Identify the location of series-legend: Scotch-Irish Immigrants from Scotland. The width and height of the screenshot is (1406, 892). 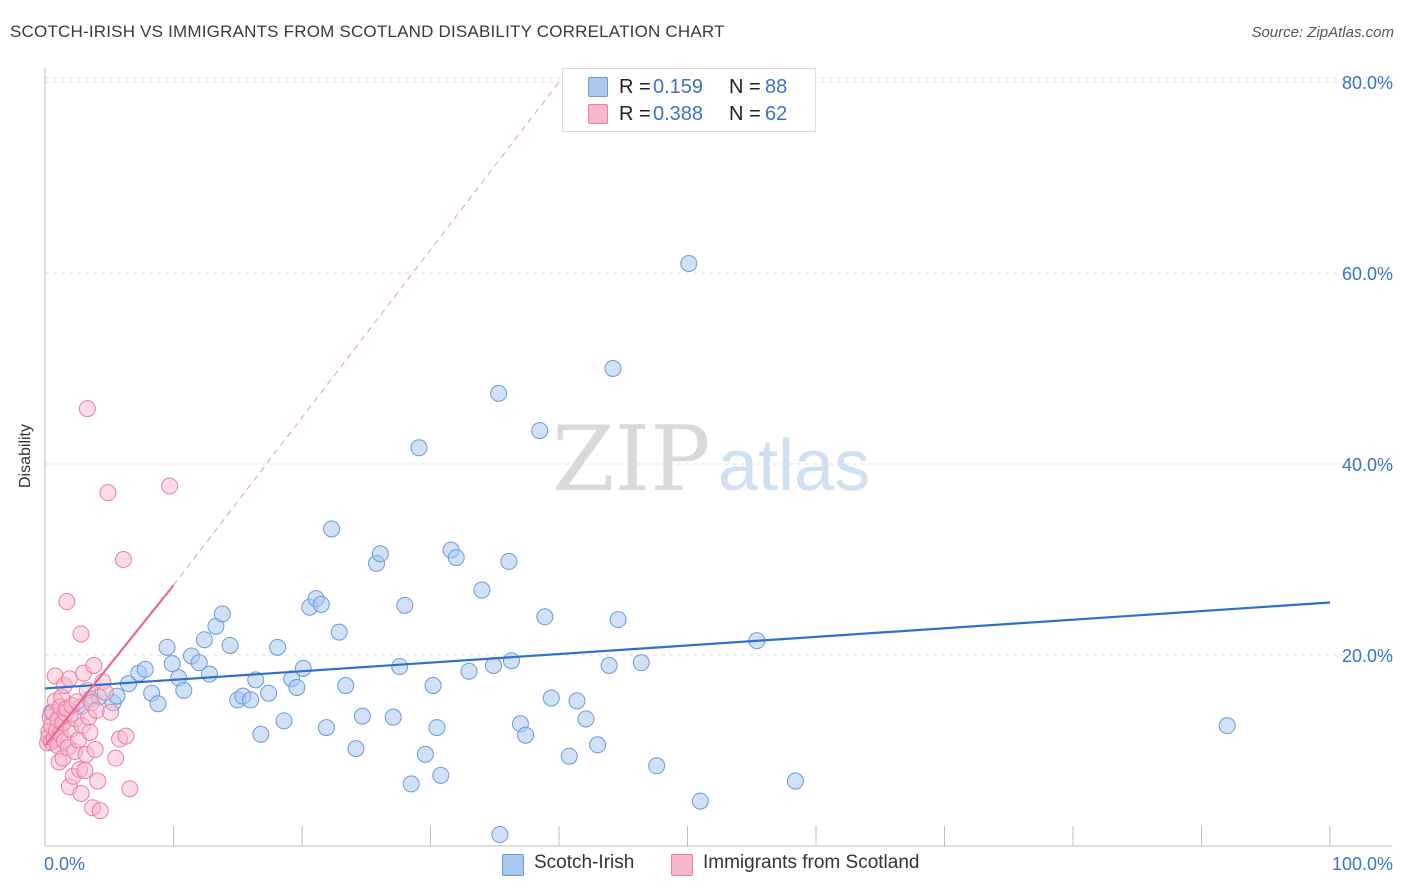
(703, 864).